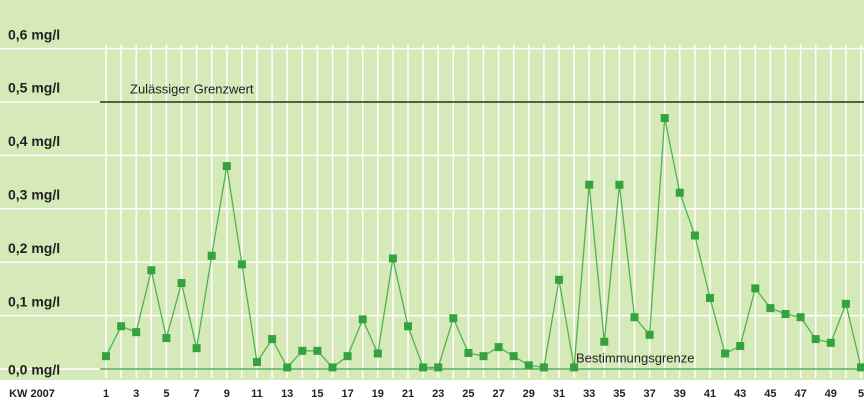 The width and height of the screenshot is (864, 406). I want to click on x-tick-label: 17, so click(347, 394).